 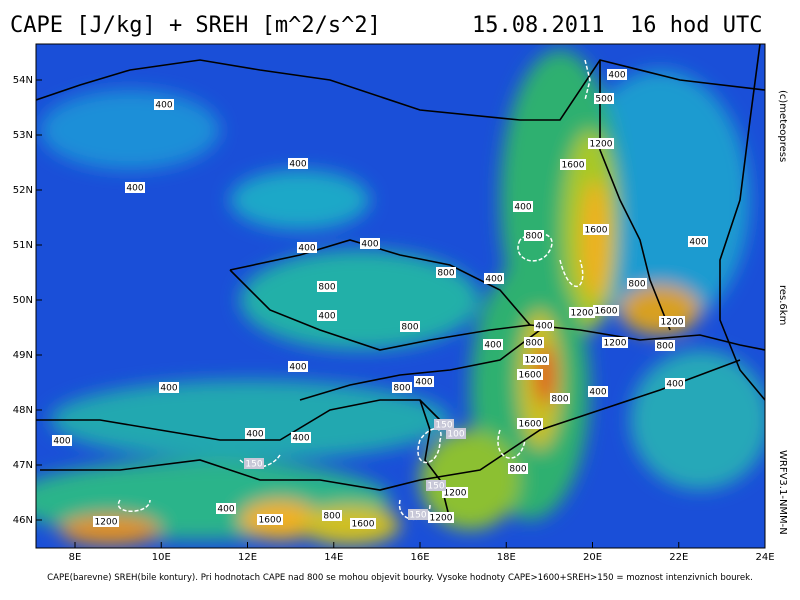 What do you see at coordinates (782, 492) in the screenshot?
I see `model: WRFV3.1-NMM-N` at bounding box center [782, 492].